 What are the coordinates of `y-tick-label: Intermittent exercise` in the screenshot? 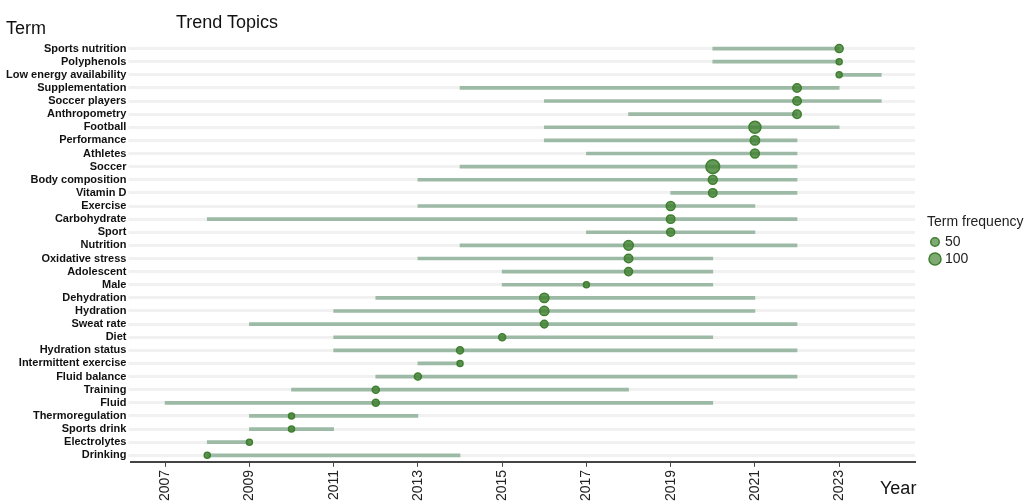 It's located at (72, 362).